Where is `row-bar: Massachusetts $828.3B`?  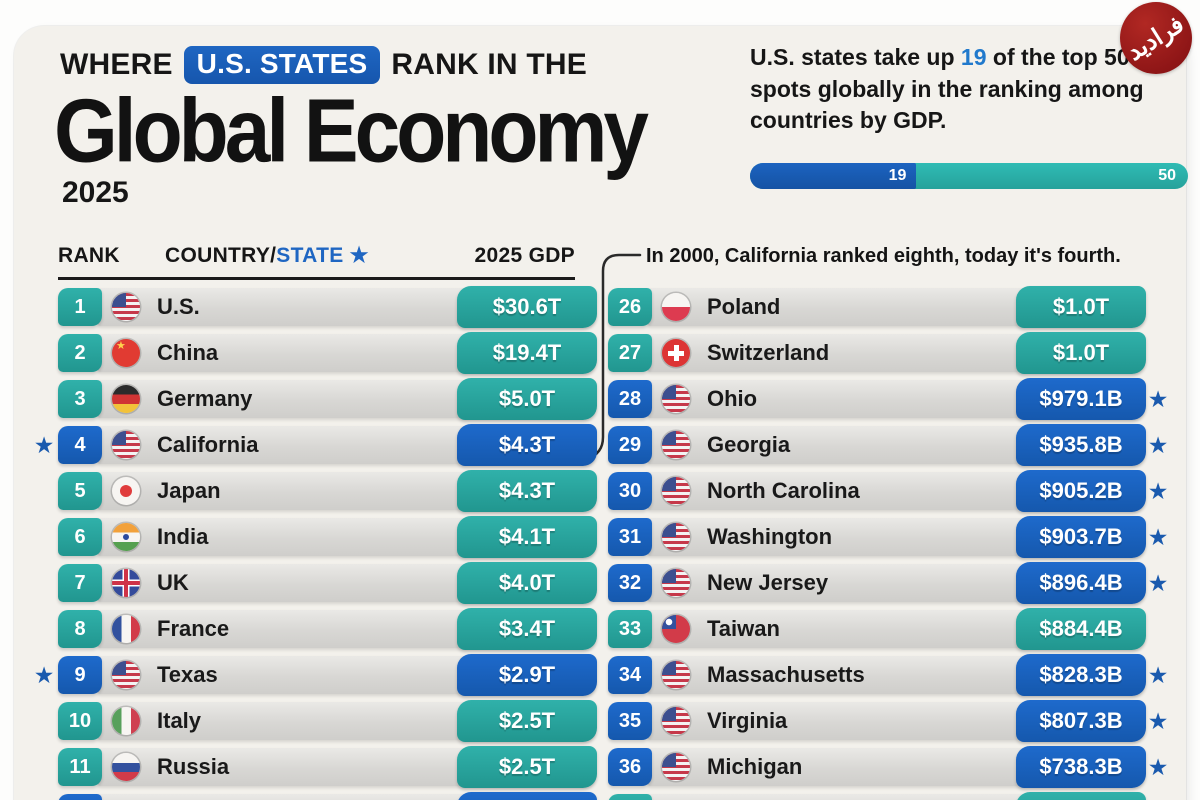 row-bar: Massachusetts $828.3B is located at coordinates (897, 675).